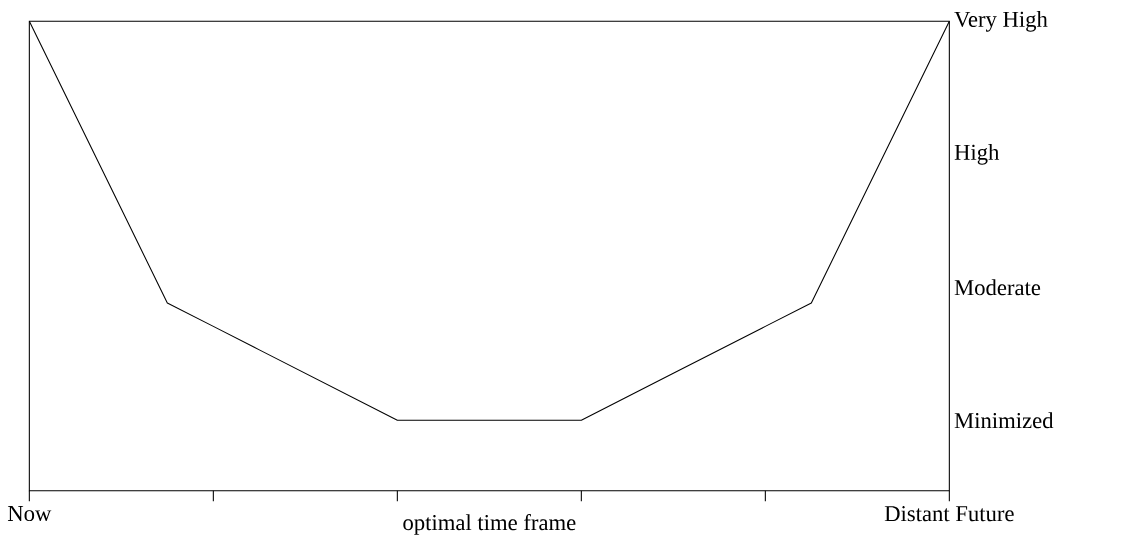 This screenshot has height=544, width=1129. I want to click on text: High, so click(977, 154).